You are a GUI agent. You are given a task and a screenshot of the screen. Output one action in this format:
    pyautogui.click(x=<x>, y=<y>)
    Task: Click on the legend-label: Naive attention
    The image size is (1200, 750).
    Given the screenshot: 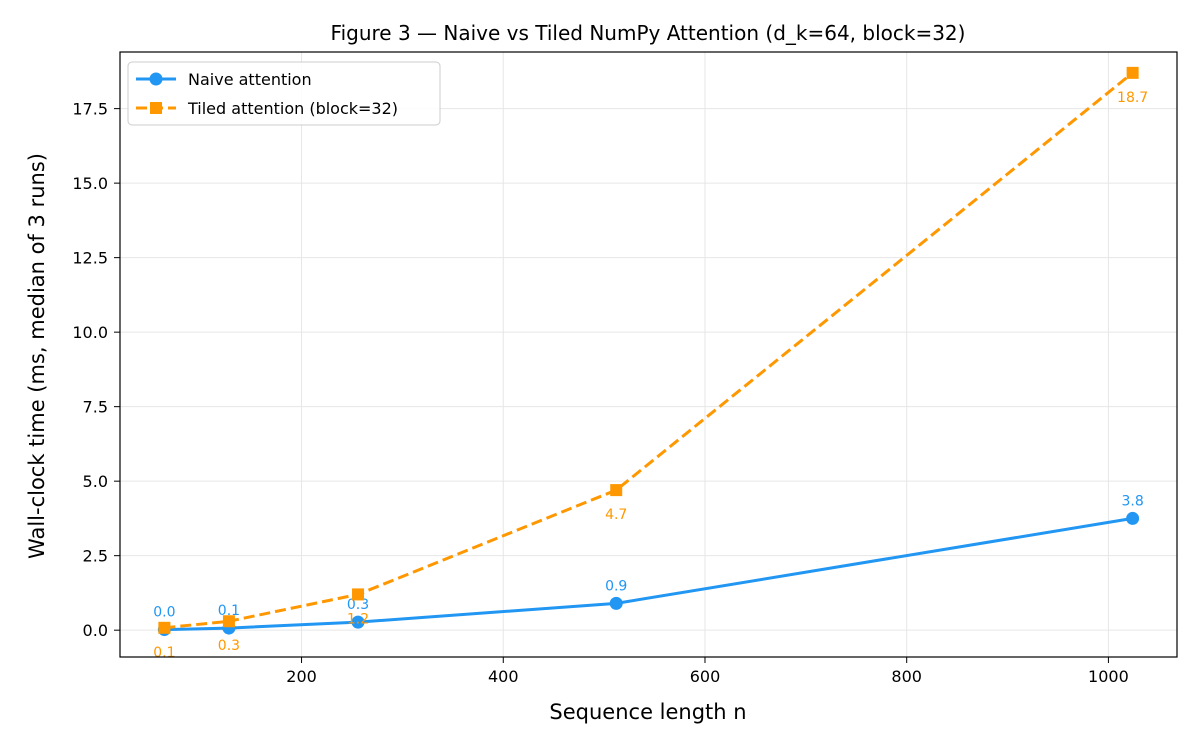 What is the action you would take?
    pyautogui.click(x=250, y=79)
    